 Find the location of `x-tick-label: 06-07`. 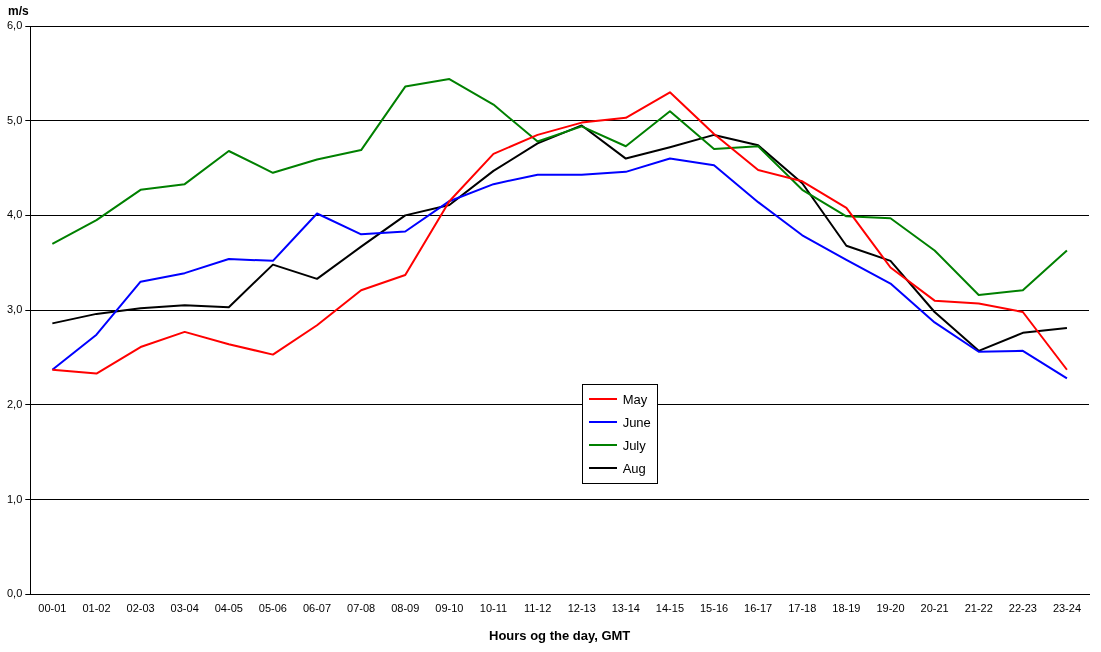

x-tick-label: 06-07 is located at coordinates (317, 607).